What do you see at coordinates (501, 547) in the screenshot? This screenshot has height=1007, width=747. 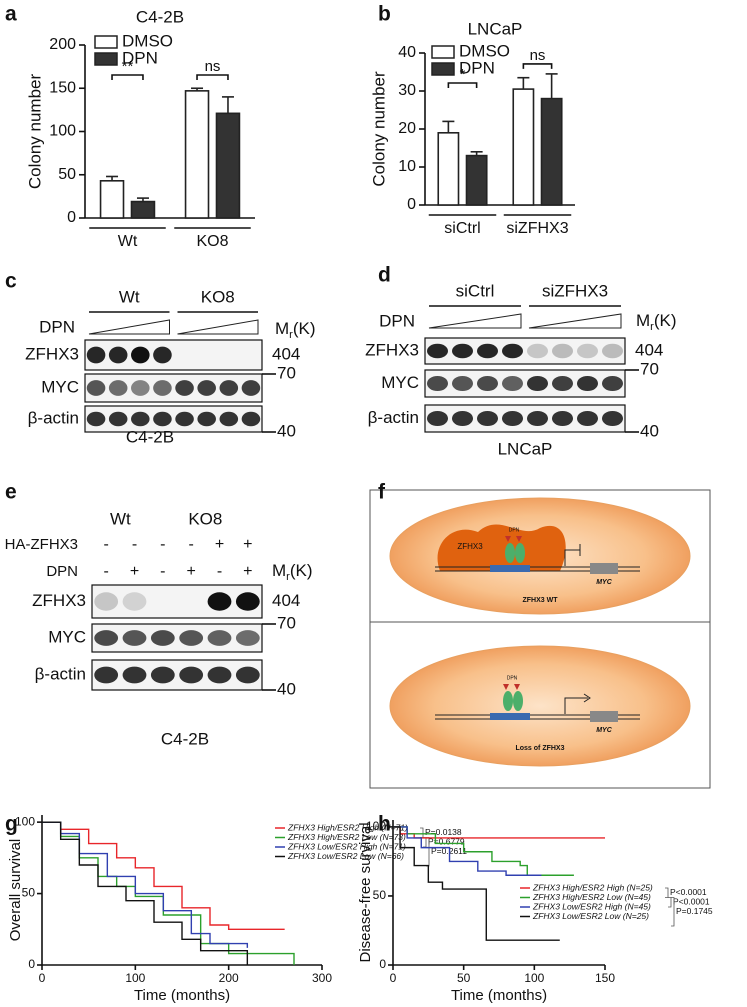 I see `zfhx3-protein` at bounding box center [501, 547].